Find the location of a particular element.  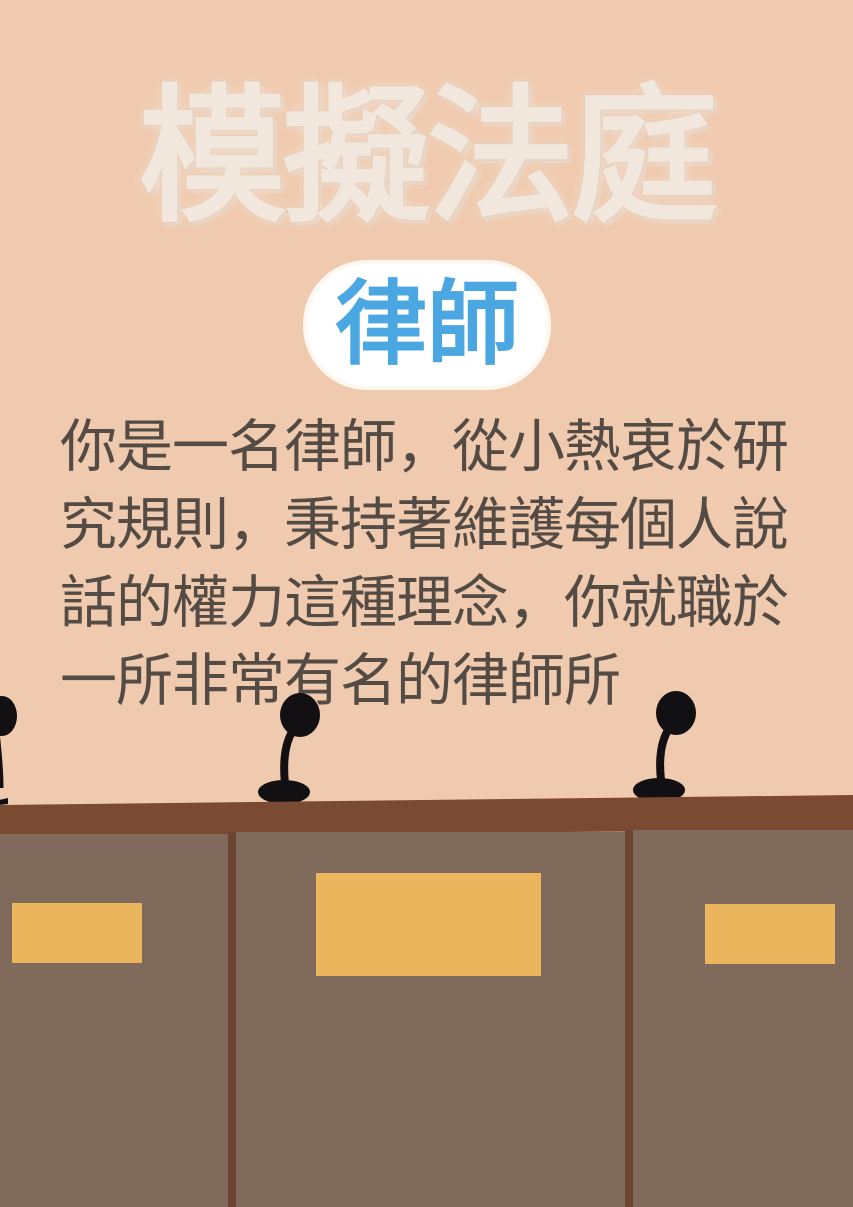

desk-panel-right is located at coordinates (743, 1018).